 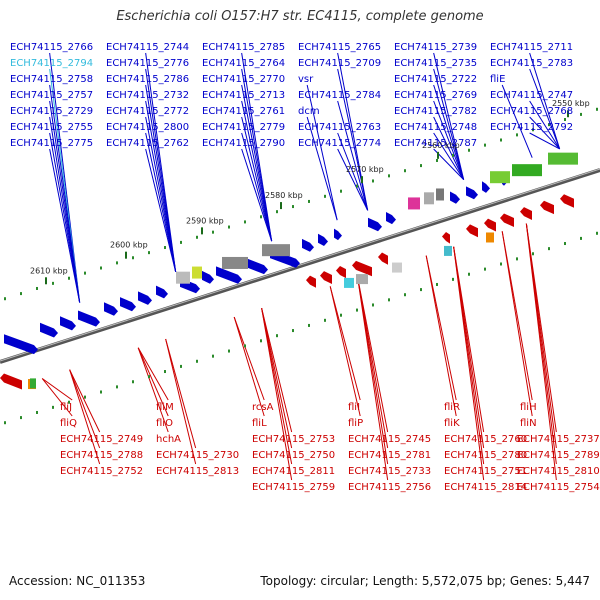 What do you see at coordinates (147, 63) in the screenshot?
I see `gene-label: ECH74115_2776` at bounding box center [147, 63].